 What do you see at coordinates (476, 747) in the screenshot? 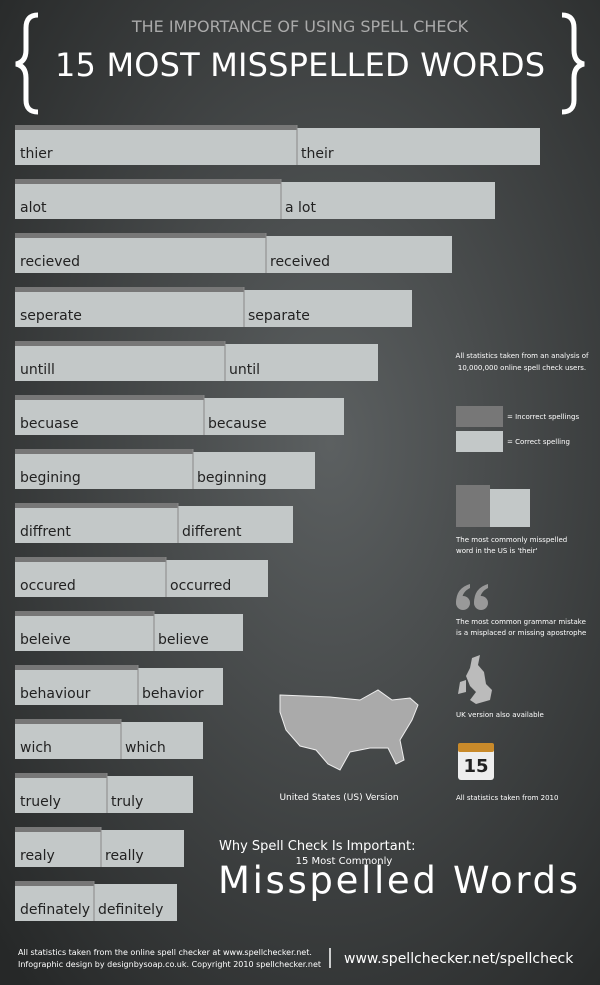
I see `calendar-top` at bounding box center [476, 747].